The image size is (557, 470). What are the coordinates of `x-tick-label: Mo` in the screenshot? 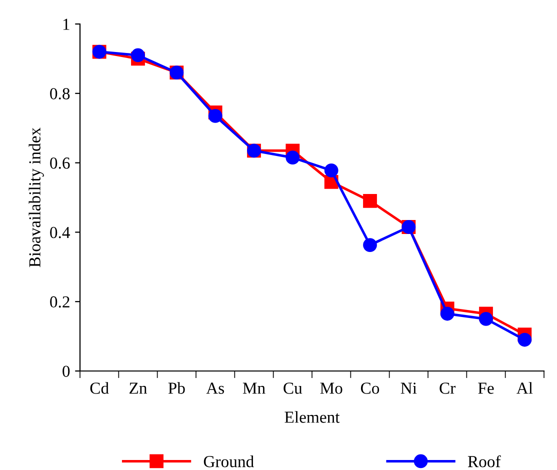 It's located at (331, 388).